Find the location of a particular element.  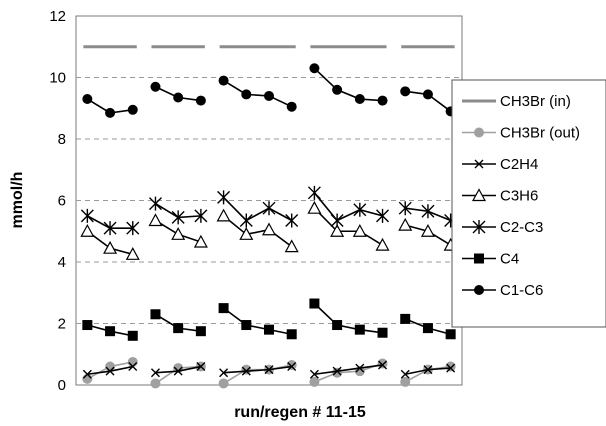

series-c1-c6 is located at coordinates (269, 90).